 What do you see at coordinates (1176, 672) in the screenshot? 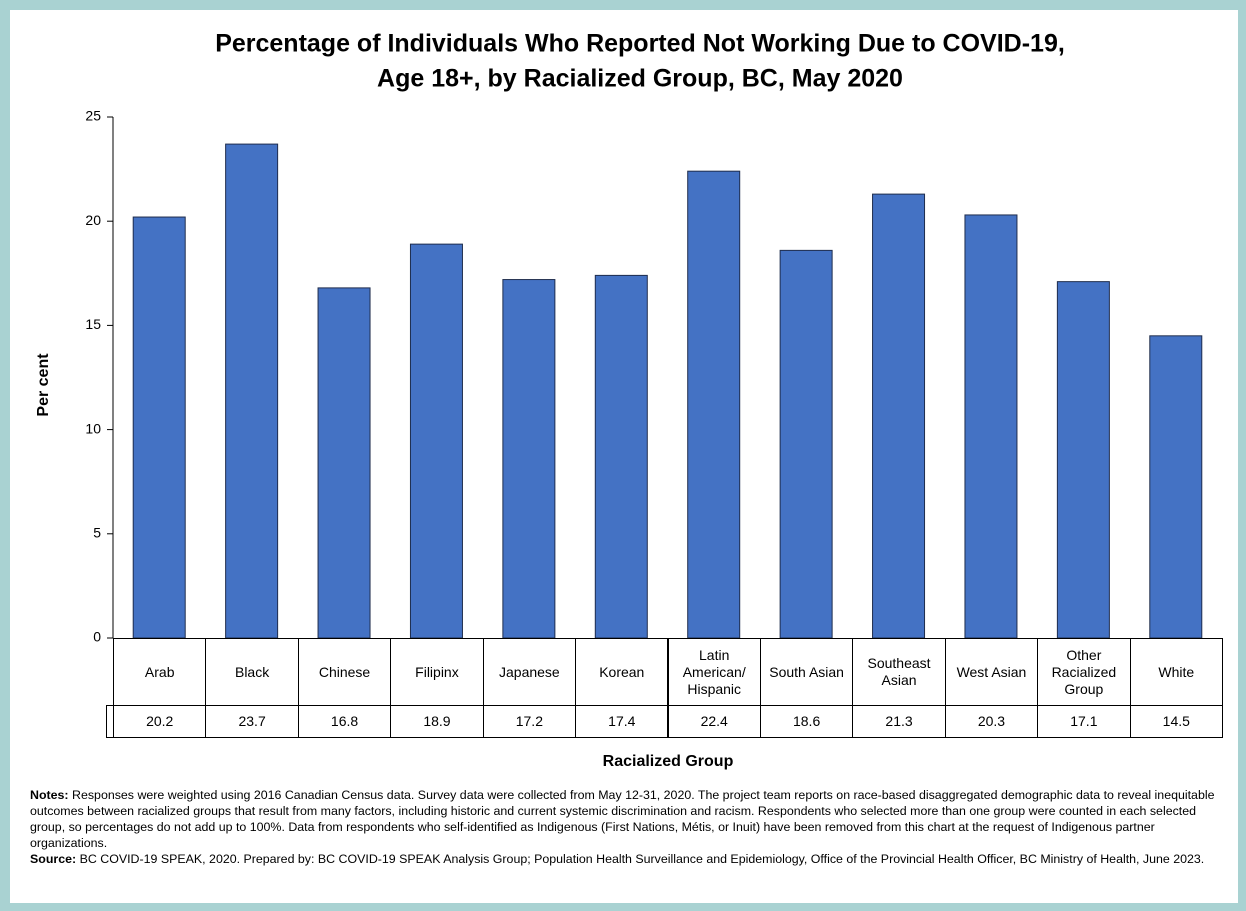
I see `category-cell: White` at bounding box center [1176, 672].